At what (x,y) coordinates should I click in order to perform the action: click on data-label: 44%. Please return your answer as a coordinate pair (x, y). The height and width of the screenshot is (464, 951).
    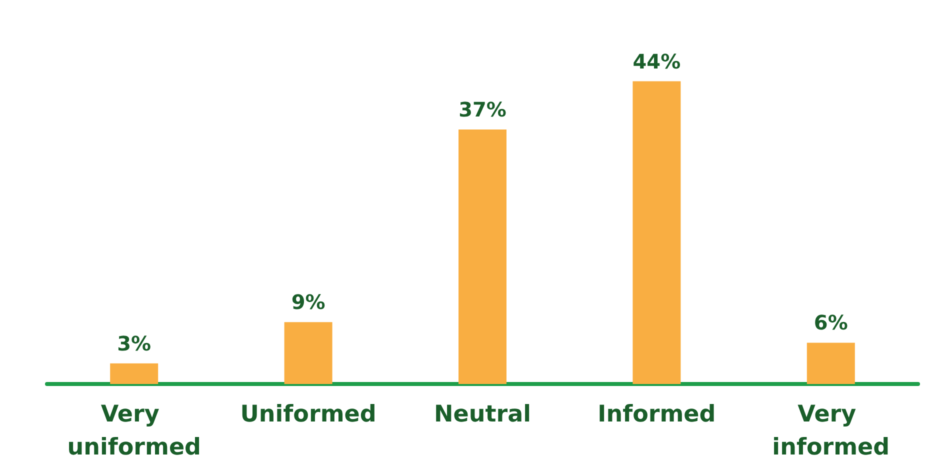
    Looking at the image, I should click on (656, 61).